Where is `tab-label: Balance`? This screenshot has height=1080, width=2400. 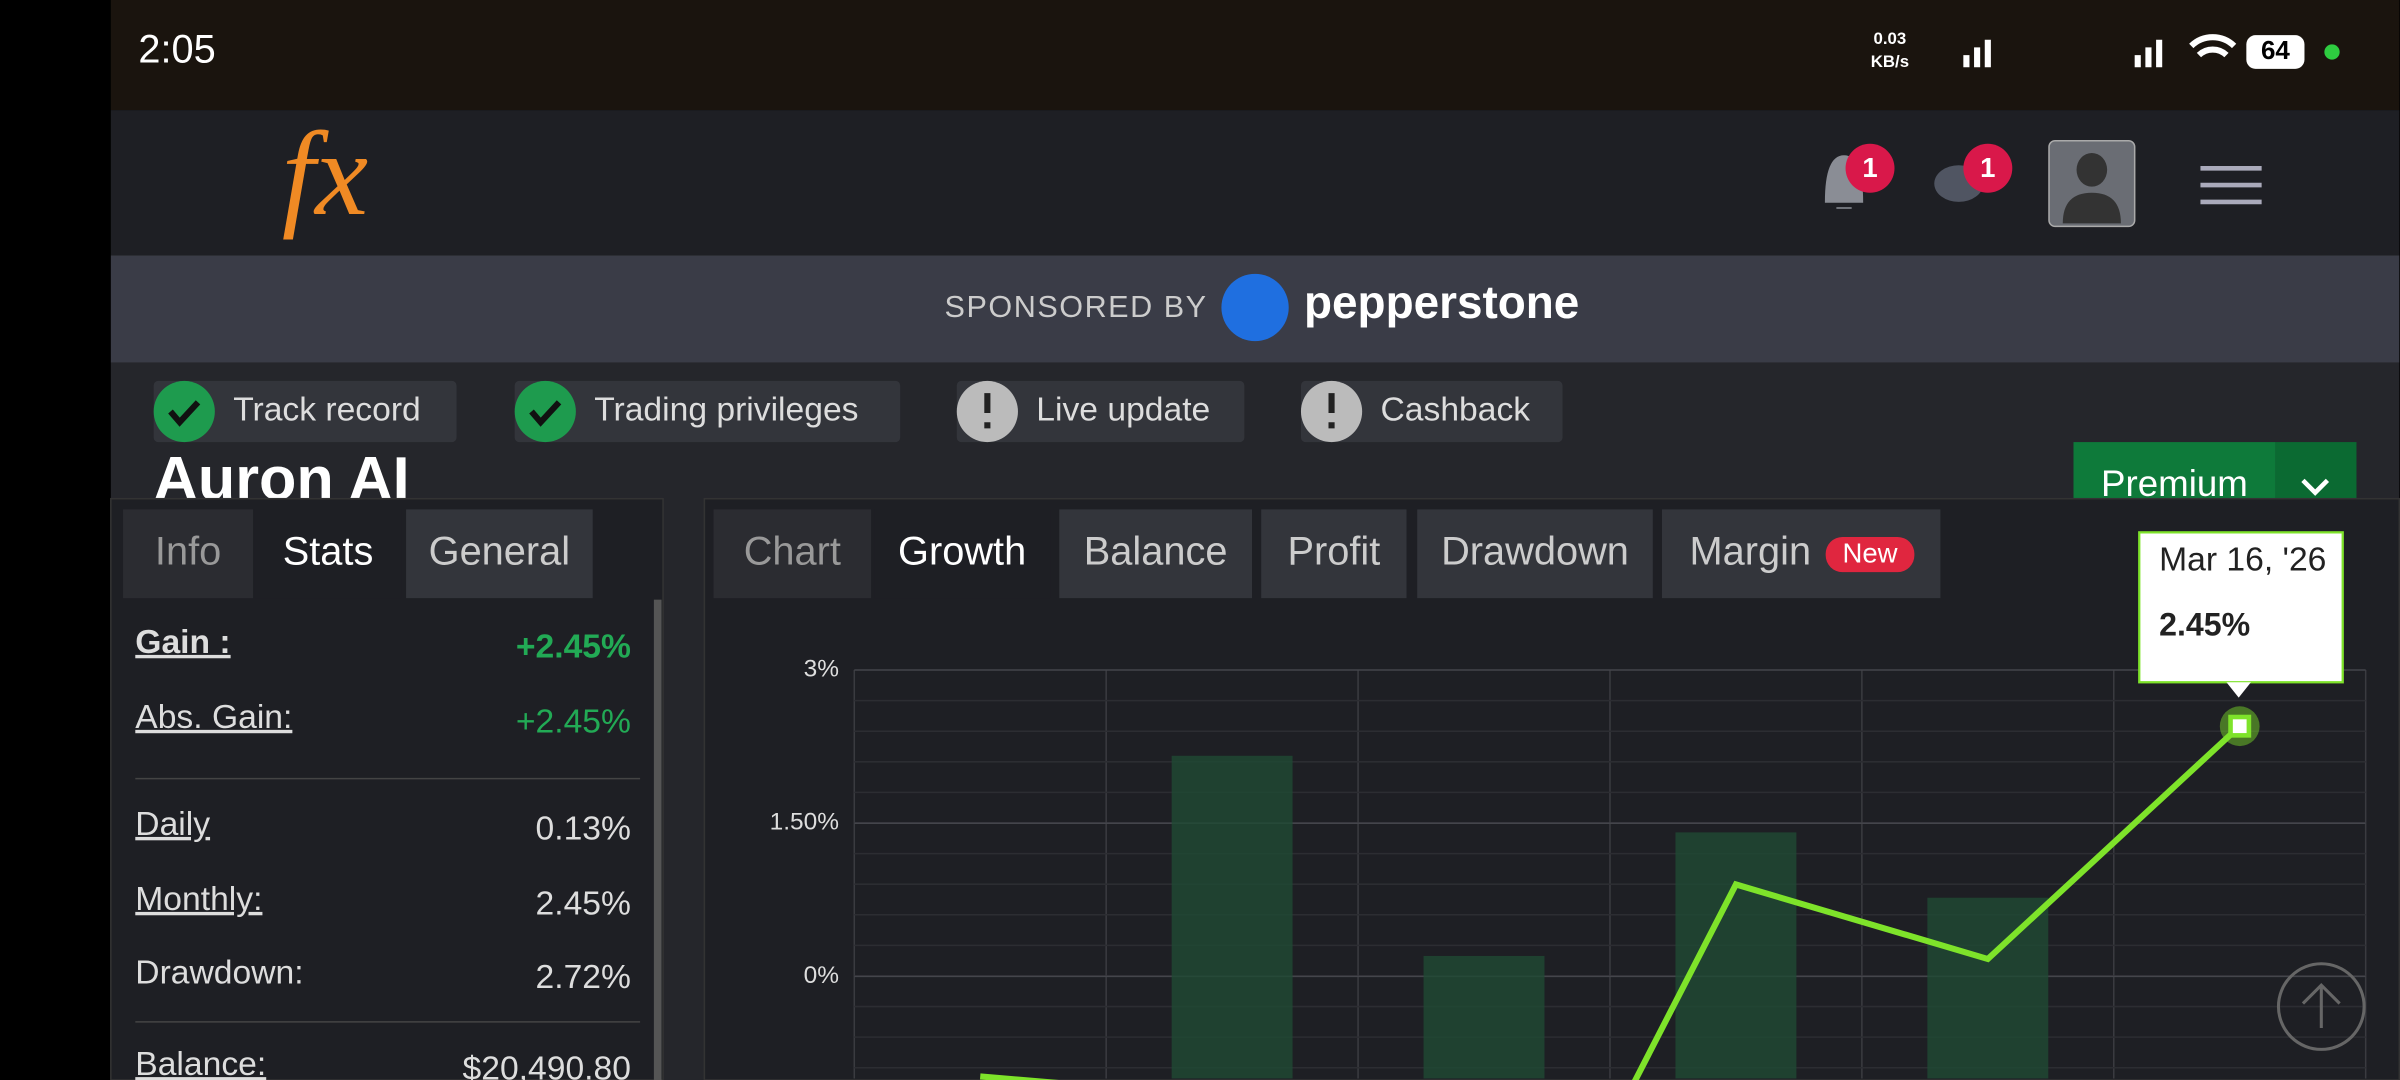 tab-label: Balance is located at coordinates (1156, 551).